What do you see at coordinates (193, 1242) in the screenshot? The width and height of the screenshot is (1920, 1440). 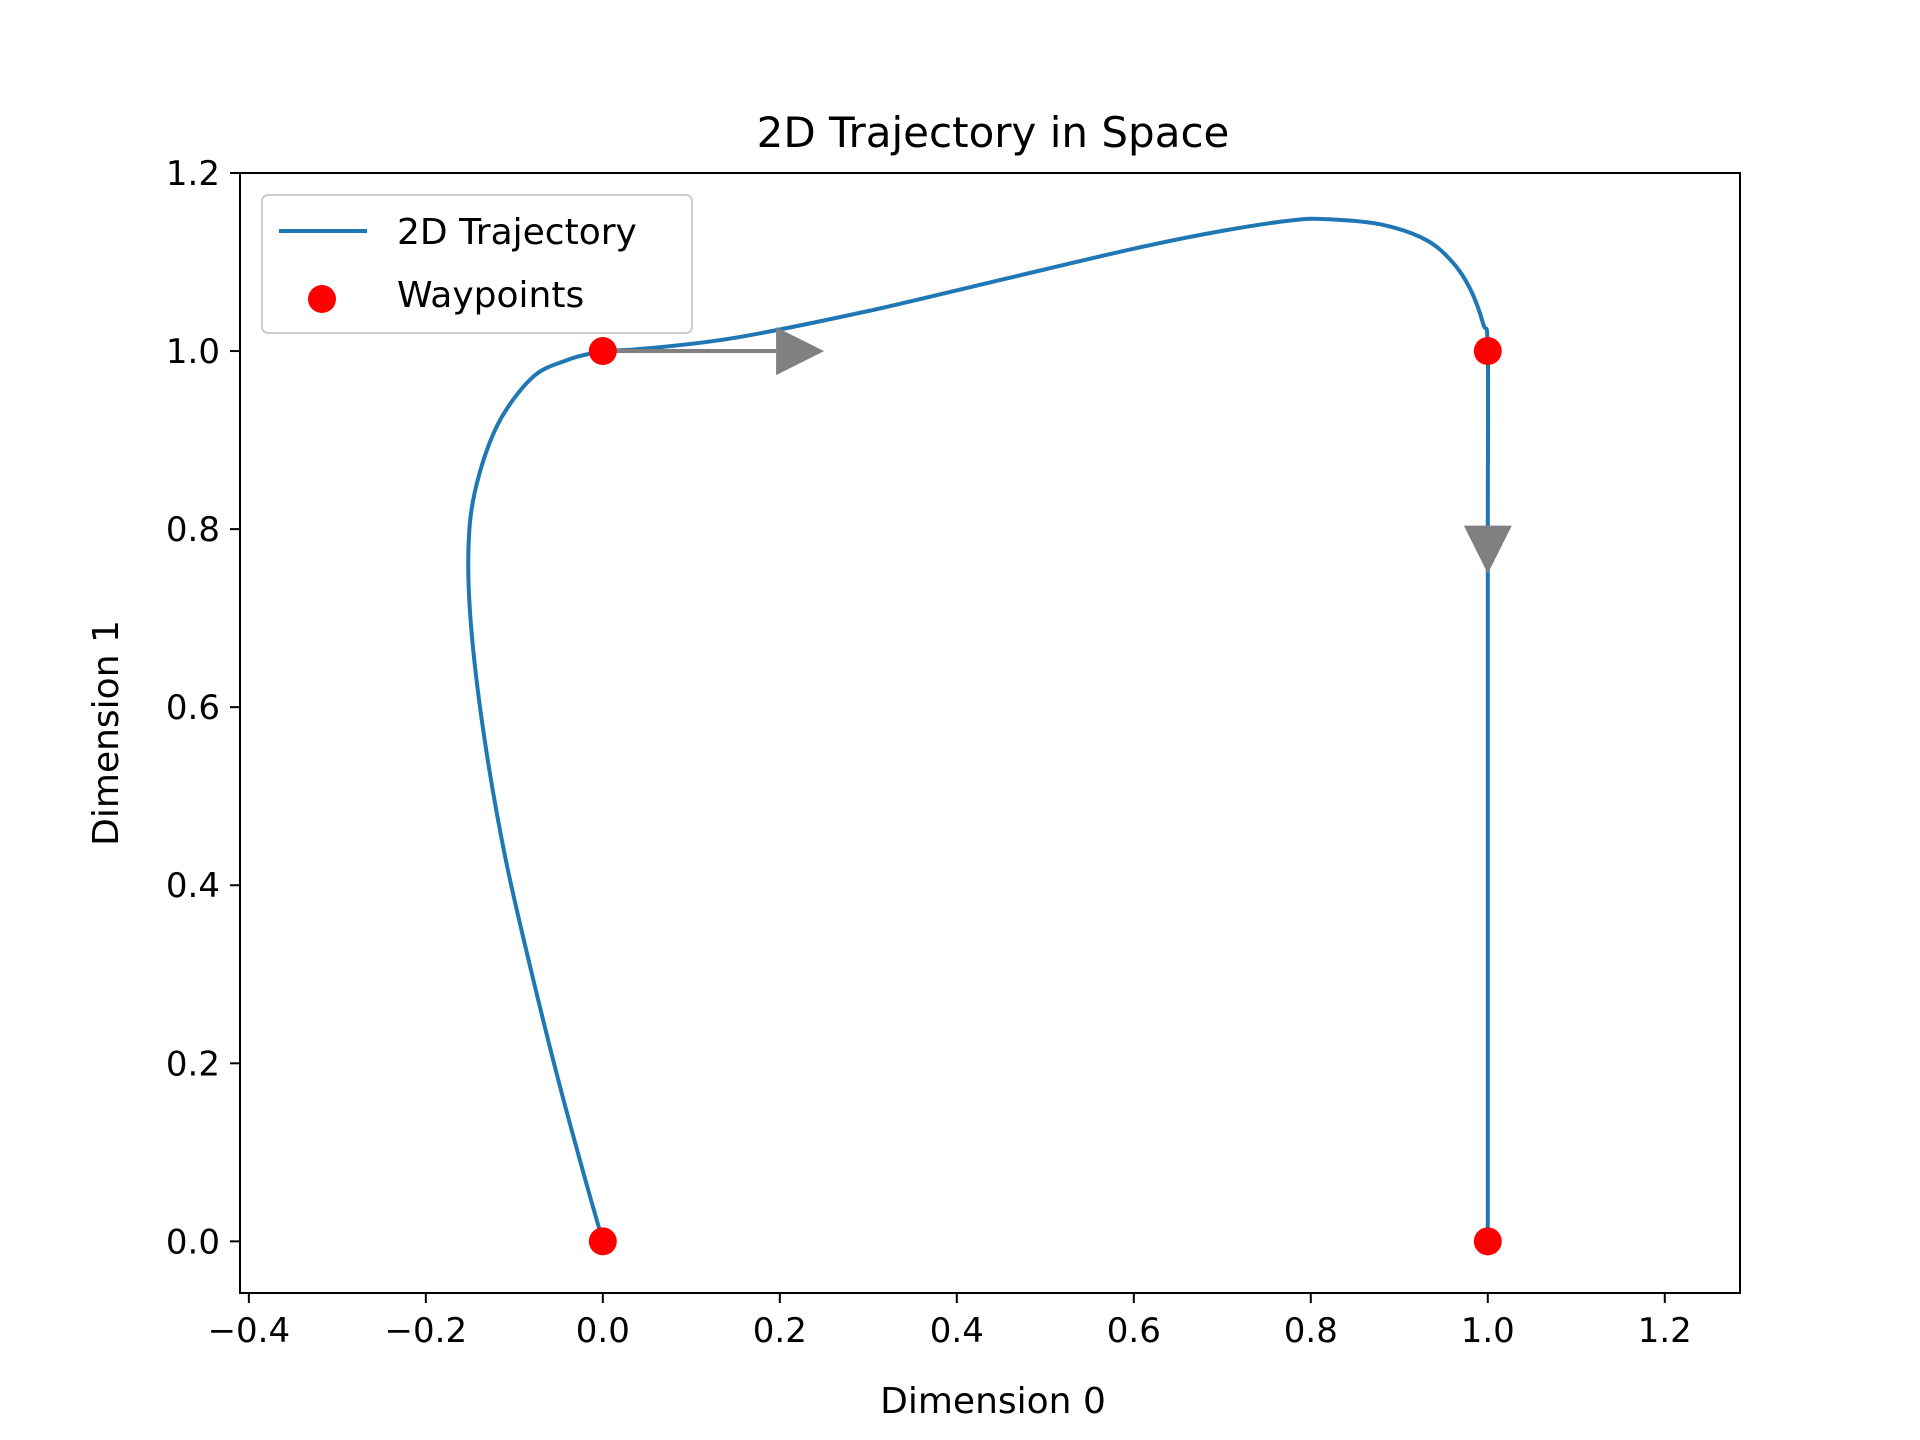 I see `y-tick-label: 0.0` at bounding box center [193, 1242].